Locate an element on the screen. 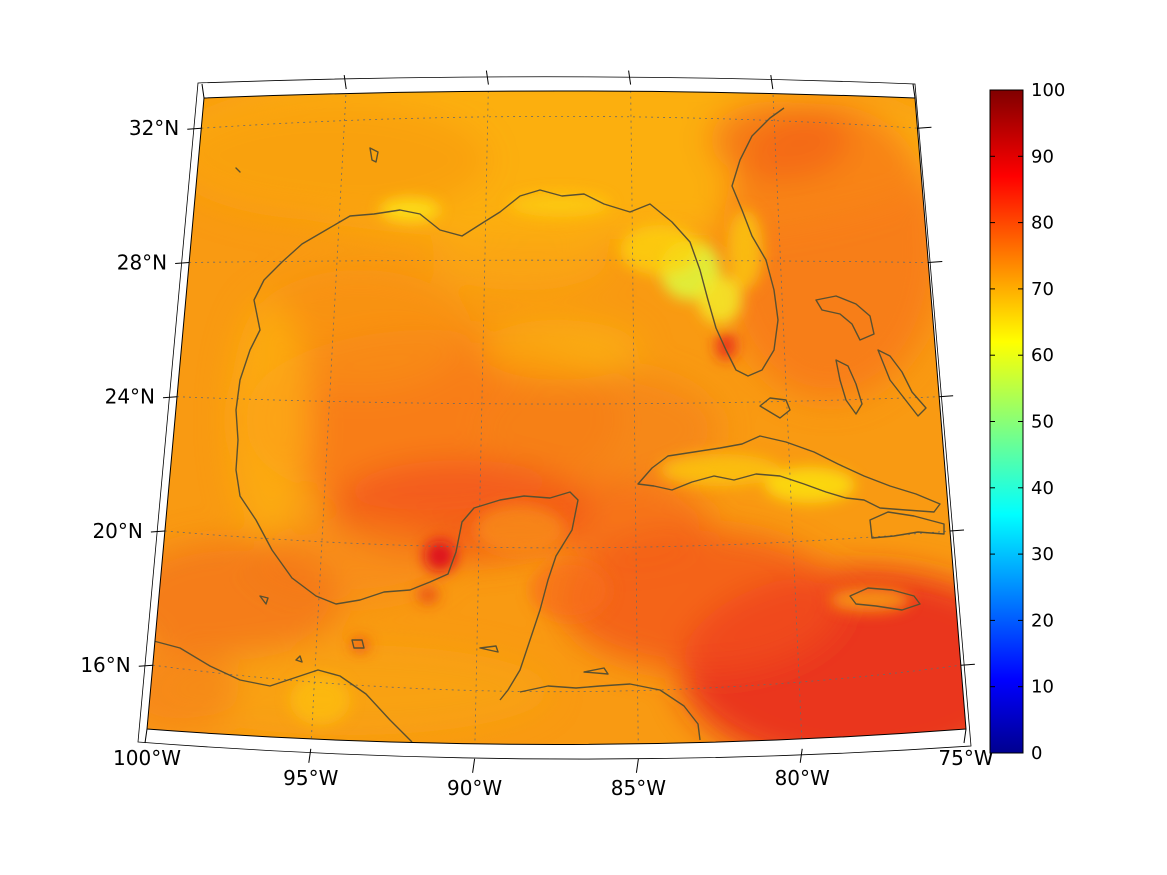 Image resolution: width=1167 pixels, height=875 pixels. colorbar-ticks: 0 10 20 30 40 50 60 70 80 90 100 is located at coordinates (1027, 422).